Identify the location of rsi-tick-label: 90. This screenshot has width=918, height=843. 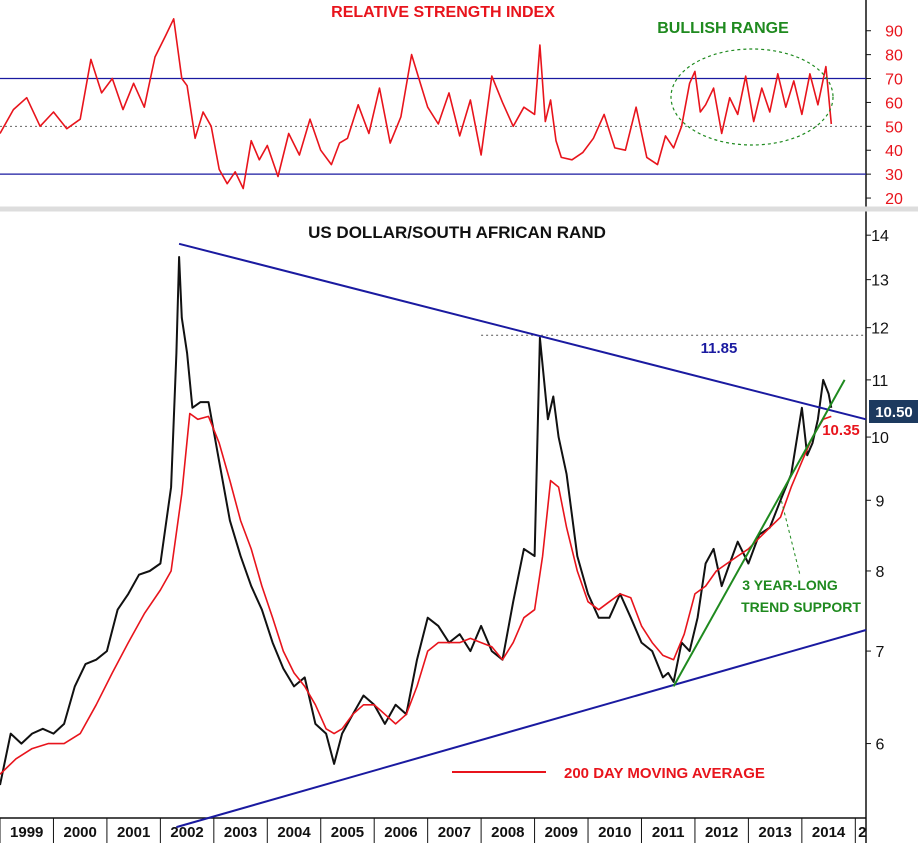
(894, 32).